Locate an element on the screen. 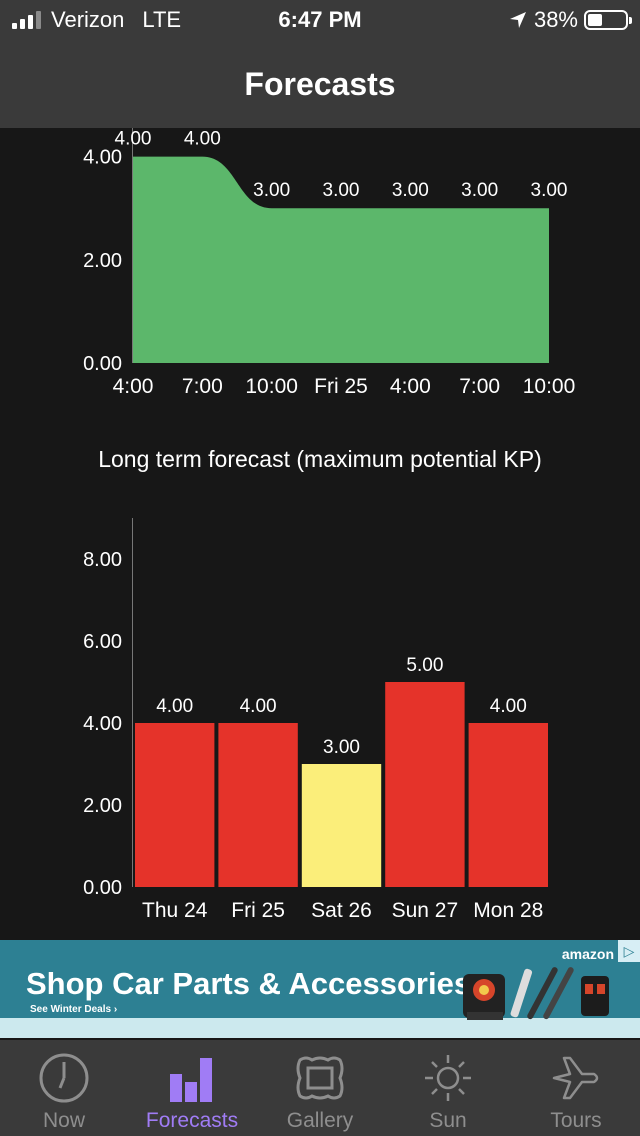 The image size is (640, 1136). picture-frame-icon is located at coordinates (320, 1078).